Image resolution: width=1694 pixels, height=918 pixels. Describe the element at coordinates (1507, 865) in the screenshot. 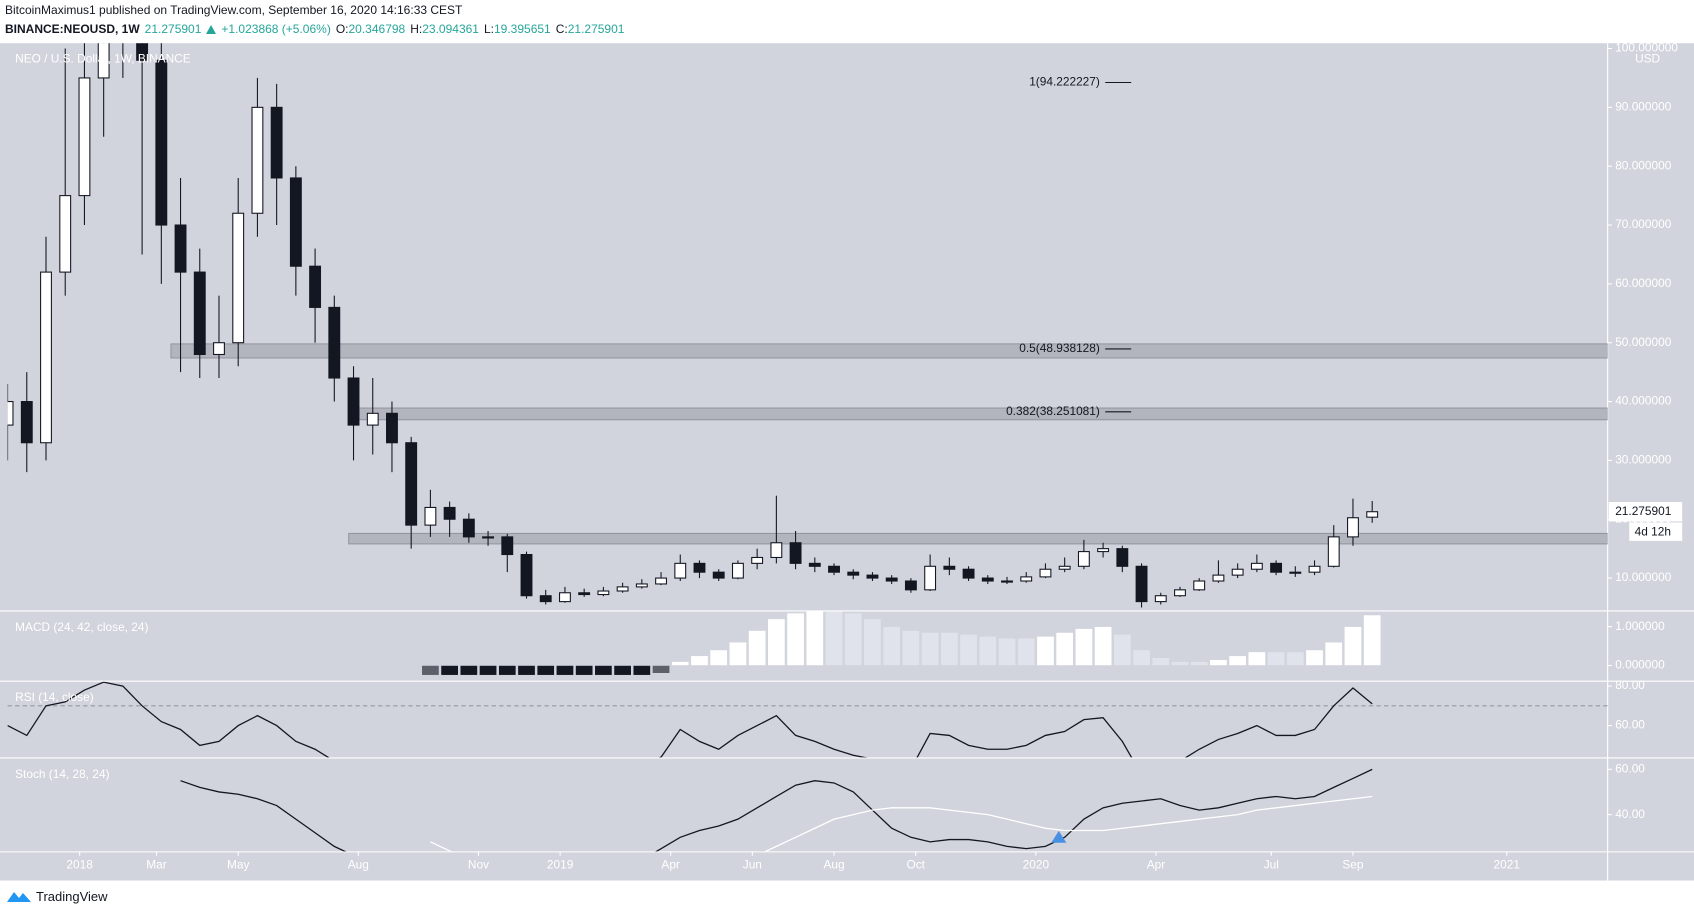

I see `x-tick-label: 2021` at that location.